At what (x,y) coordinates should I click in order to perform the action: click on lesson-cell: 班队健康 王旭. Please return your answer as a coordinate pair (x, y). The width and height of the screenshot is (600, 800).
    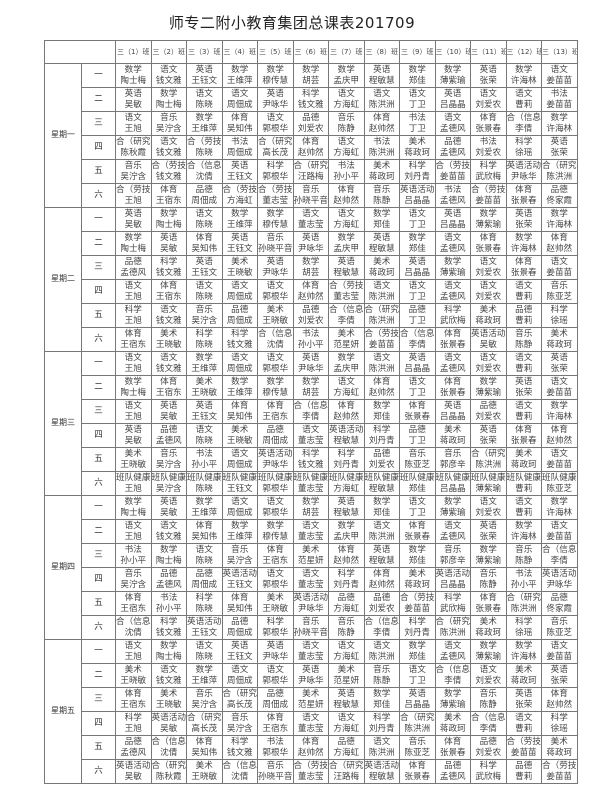
    Looking at the image, I should click on (133, 483).